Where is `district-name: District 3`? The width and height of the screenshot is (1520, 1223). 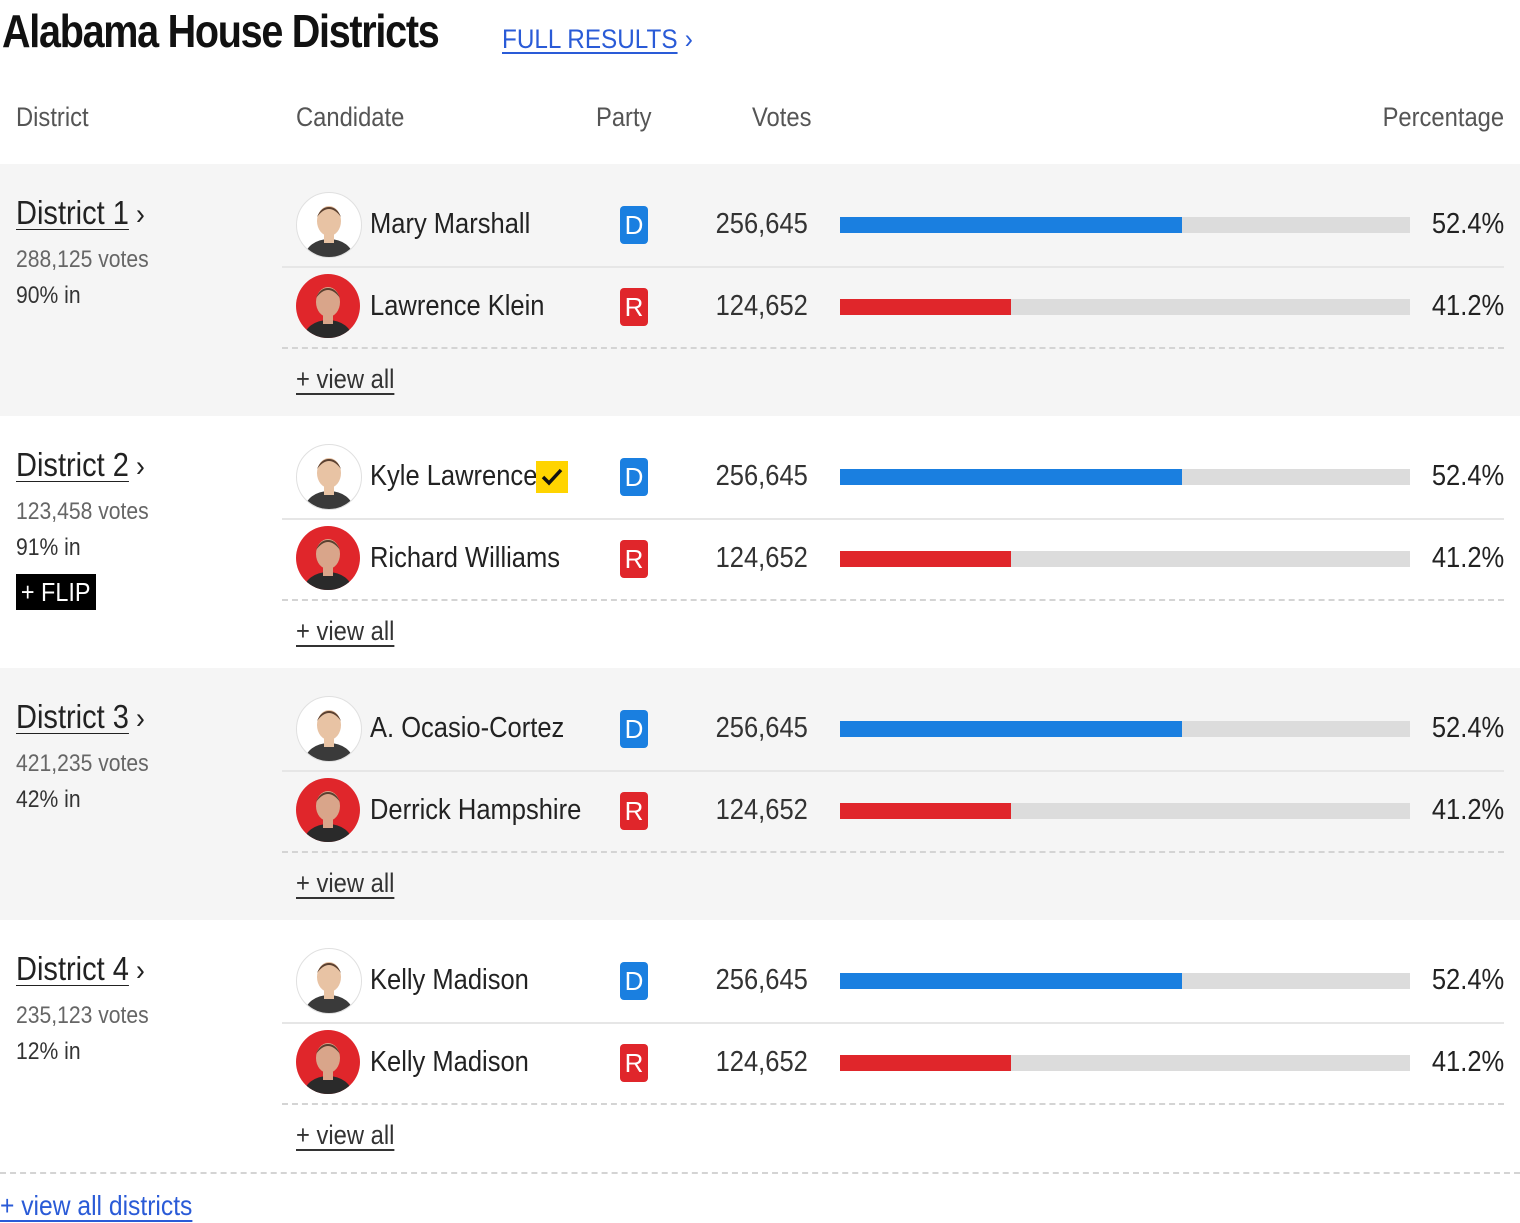 district-name: District 3 is located at coordinates (72, 716).